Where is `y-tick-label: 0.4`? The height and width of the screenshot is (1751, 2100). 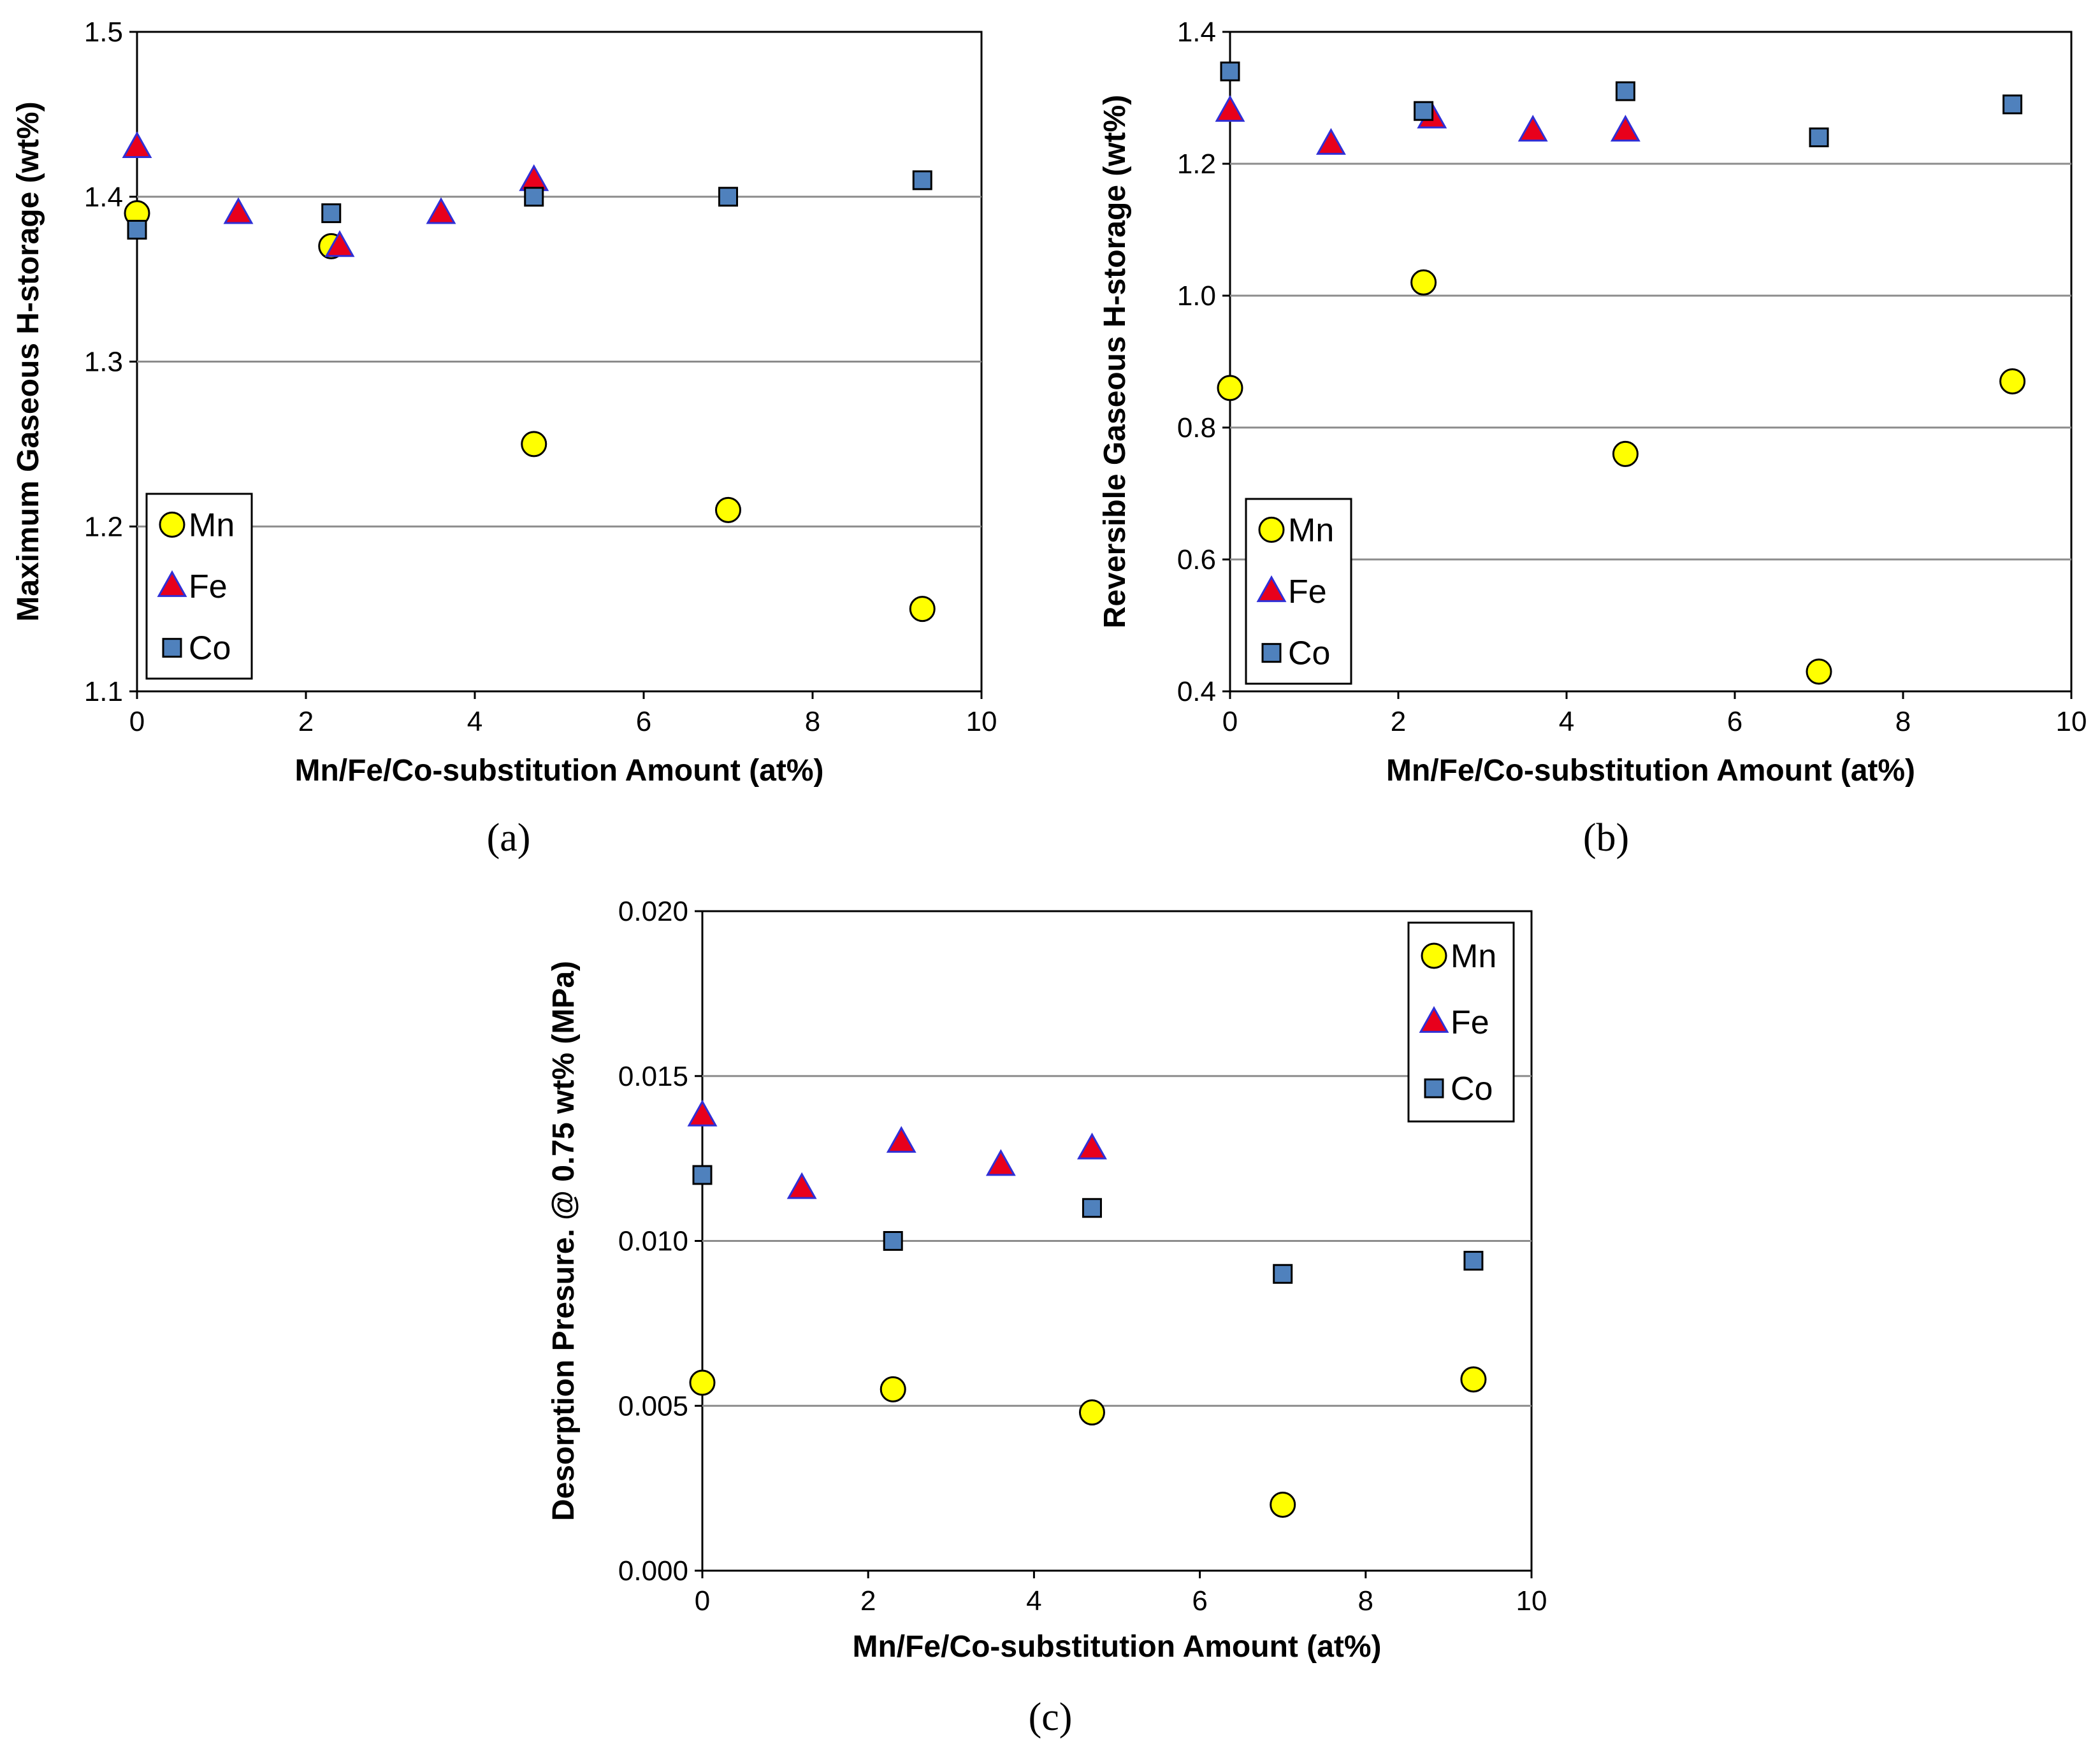 y-tick-label: 0.4 is located at coordinates (1196, 691).